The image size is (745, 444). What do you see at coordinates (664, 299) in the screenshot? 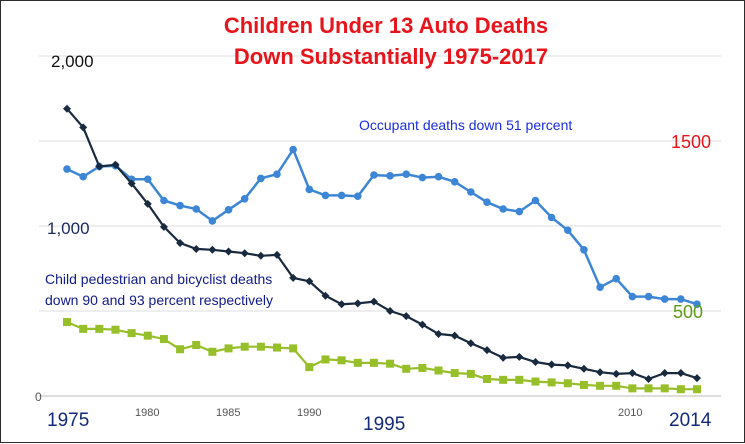
I see `point-occupant-2012` at bounding box center [664, 299].